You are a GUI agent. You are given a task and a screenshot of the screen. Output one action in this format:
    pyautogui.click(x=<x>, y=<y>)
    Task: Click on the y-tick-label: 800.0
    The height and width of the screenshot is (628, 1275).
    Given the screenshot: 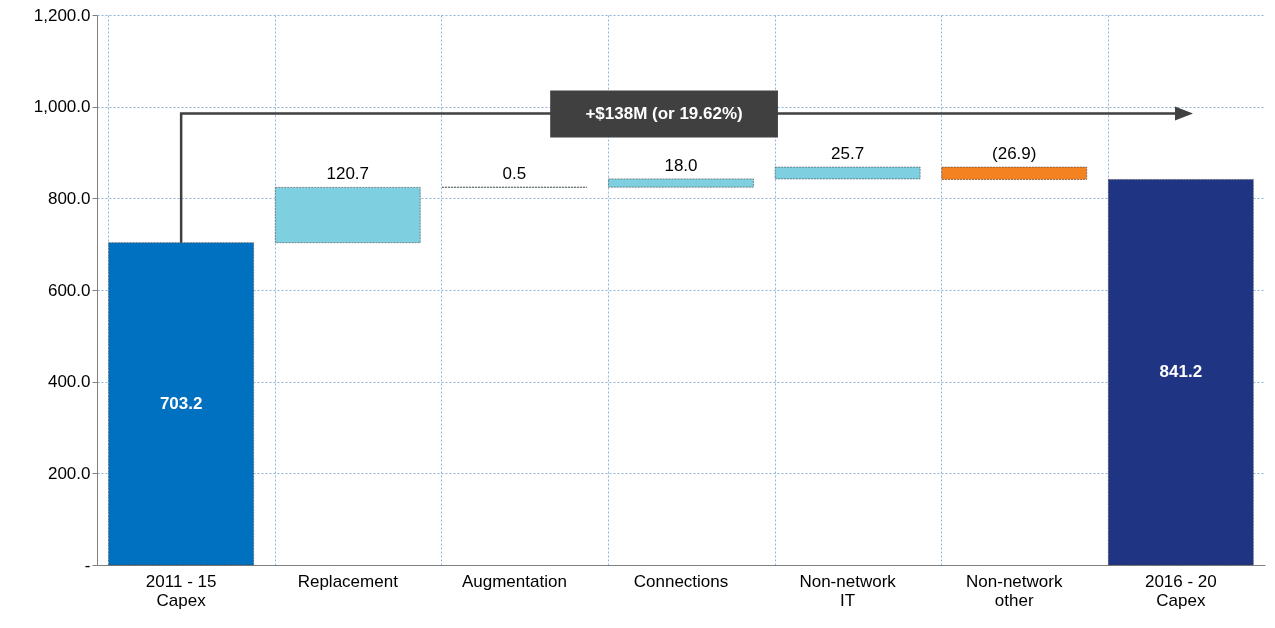 What is the action you would take?
    pyautogui.click(x=69, y=198)
    